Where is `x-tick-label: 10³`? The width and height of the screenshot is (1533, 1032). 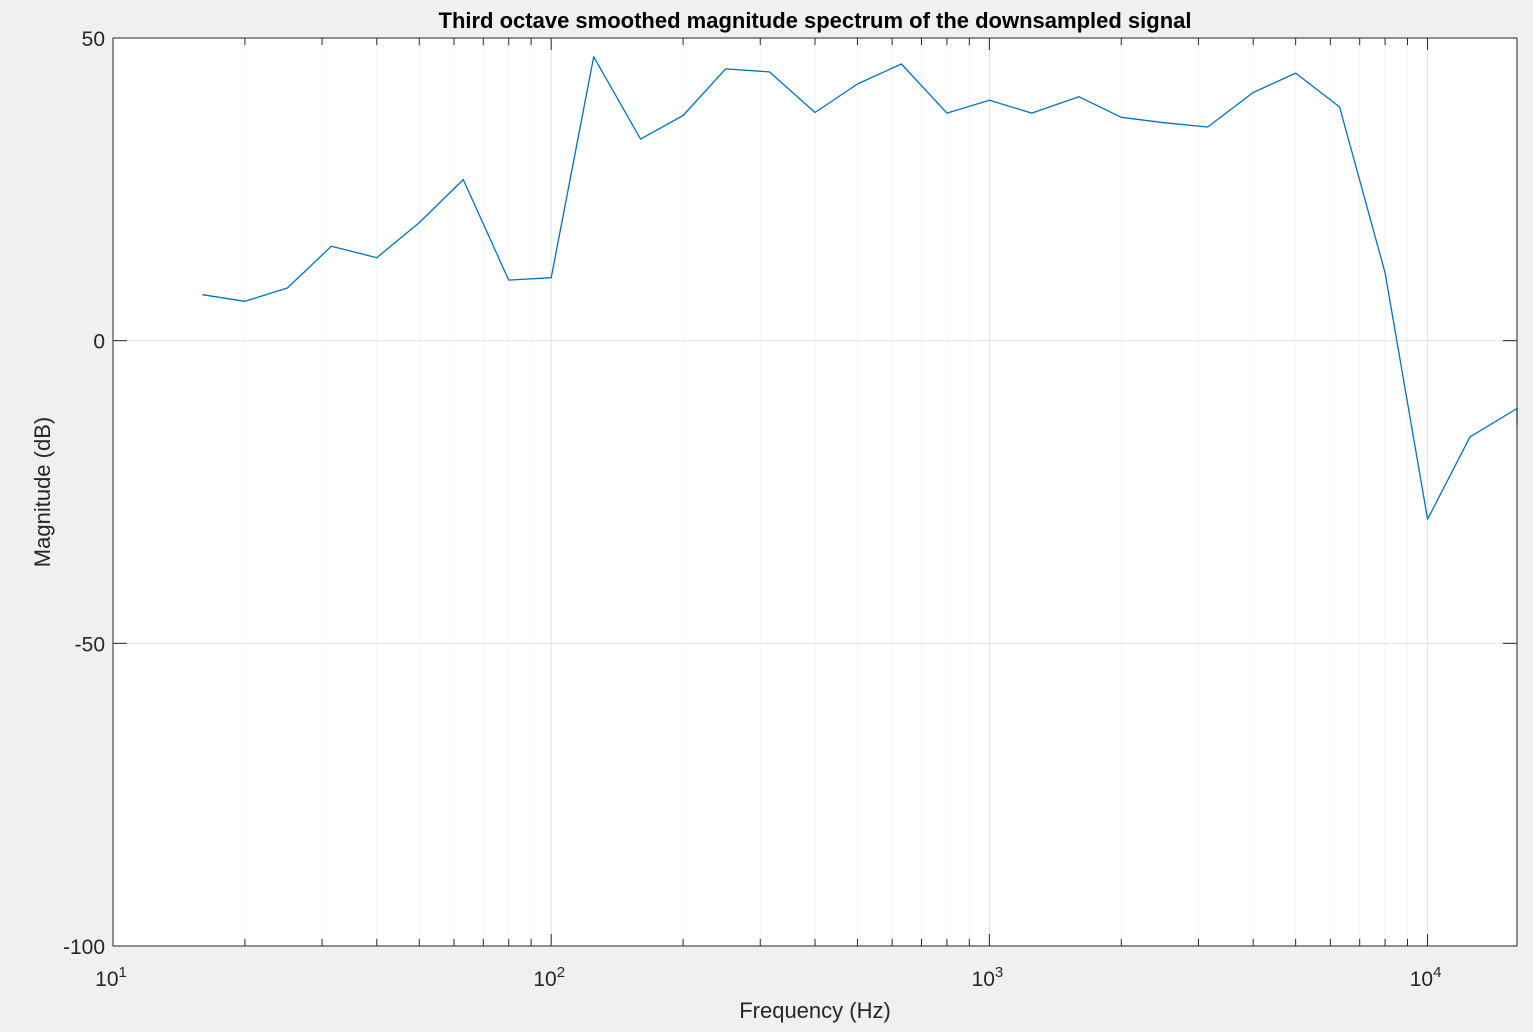 x-tick-label: 10³ is located at coordinates (988, 977).